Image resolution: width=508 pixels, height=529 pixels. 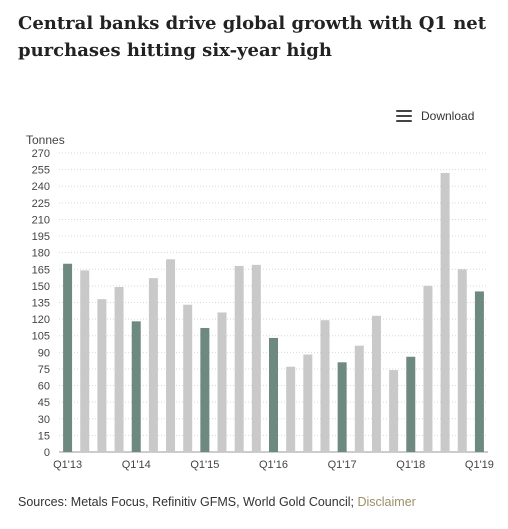 What do you see at coordinates (44, 403) in the screenshot?
I see `y-tick-label: 45` at bounding box center [44, 403].